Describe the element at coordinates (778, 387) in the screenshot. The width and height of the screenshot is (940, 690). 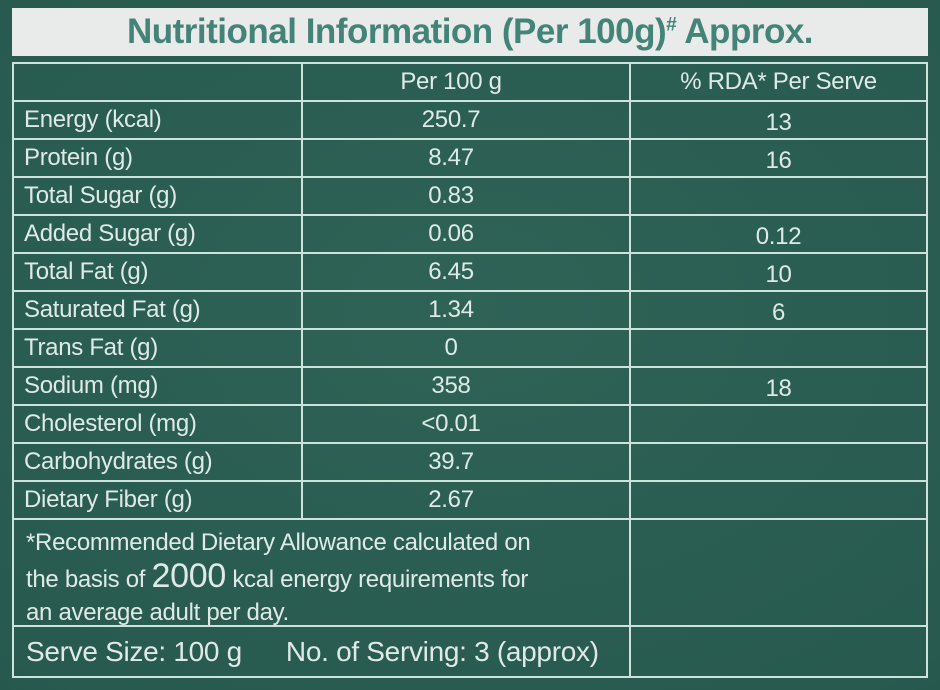
I see `rda-value-sodium: 18` at that location.